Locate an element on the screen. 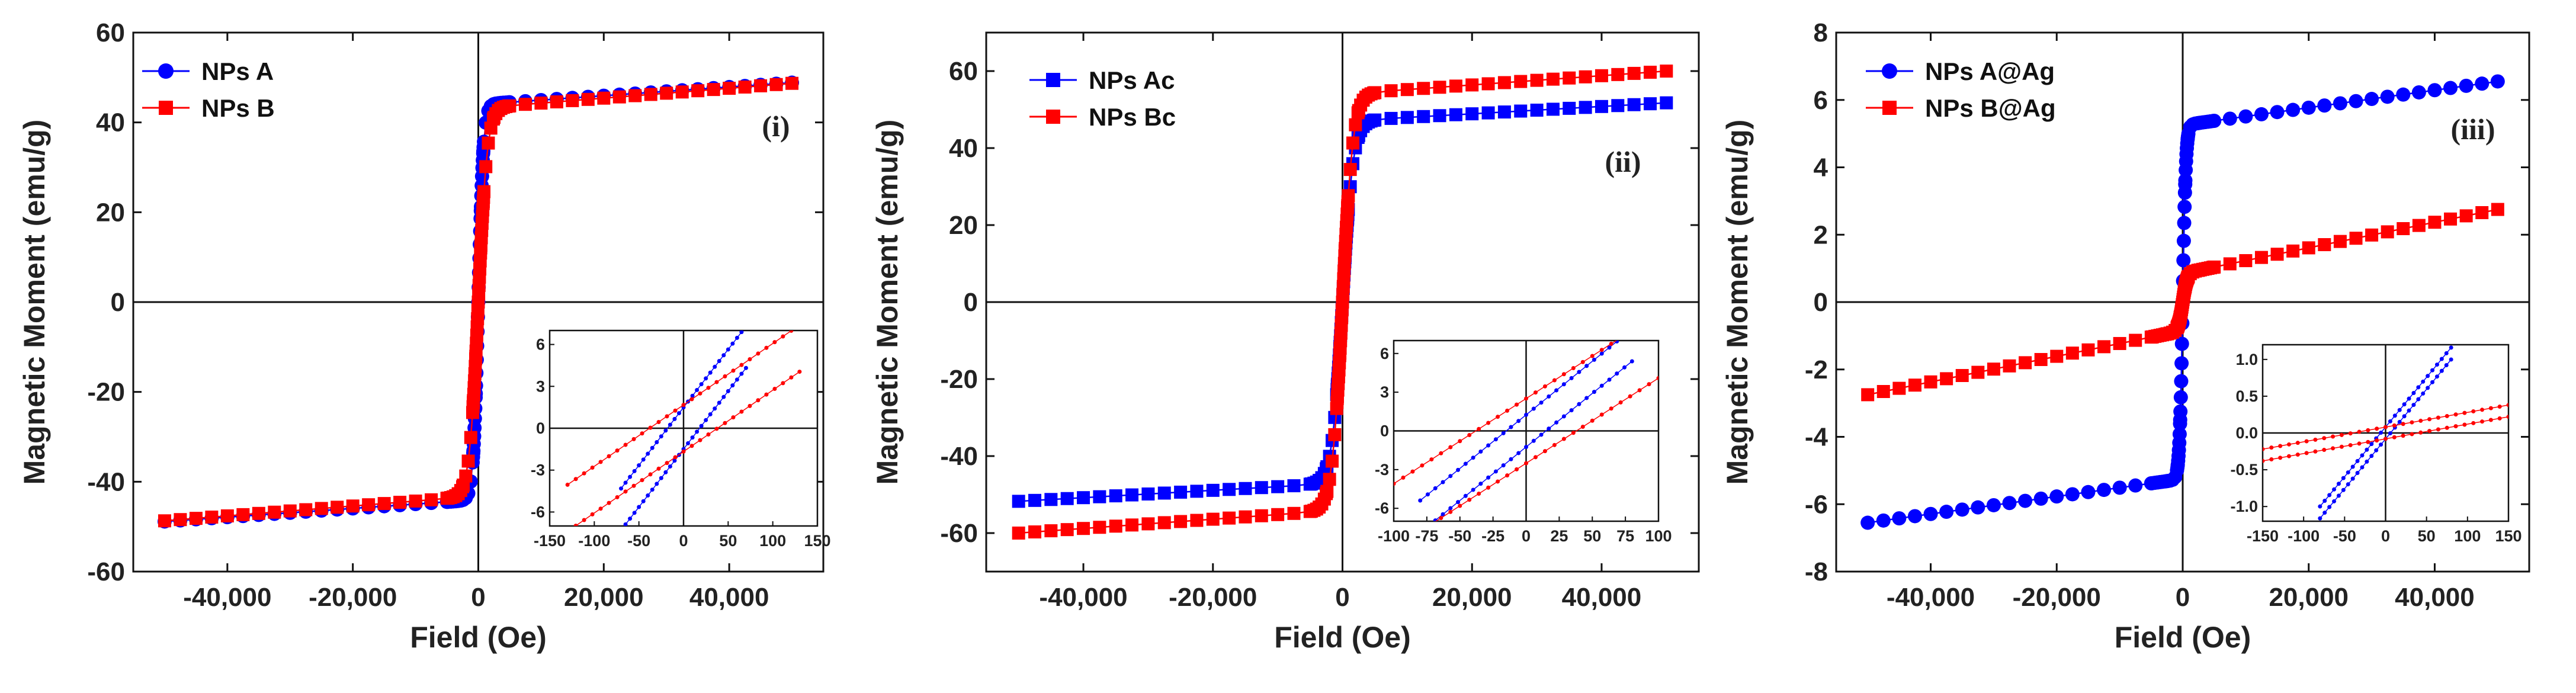  y-tick-label: 60 is located at coordinates (110, 32).